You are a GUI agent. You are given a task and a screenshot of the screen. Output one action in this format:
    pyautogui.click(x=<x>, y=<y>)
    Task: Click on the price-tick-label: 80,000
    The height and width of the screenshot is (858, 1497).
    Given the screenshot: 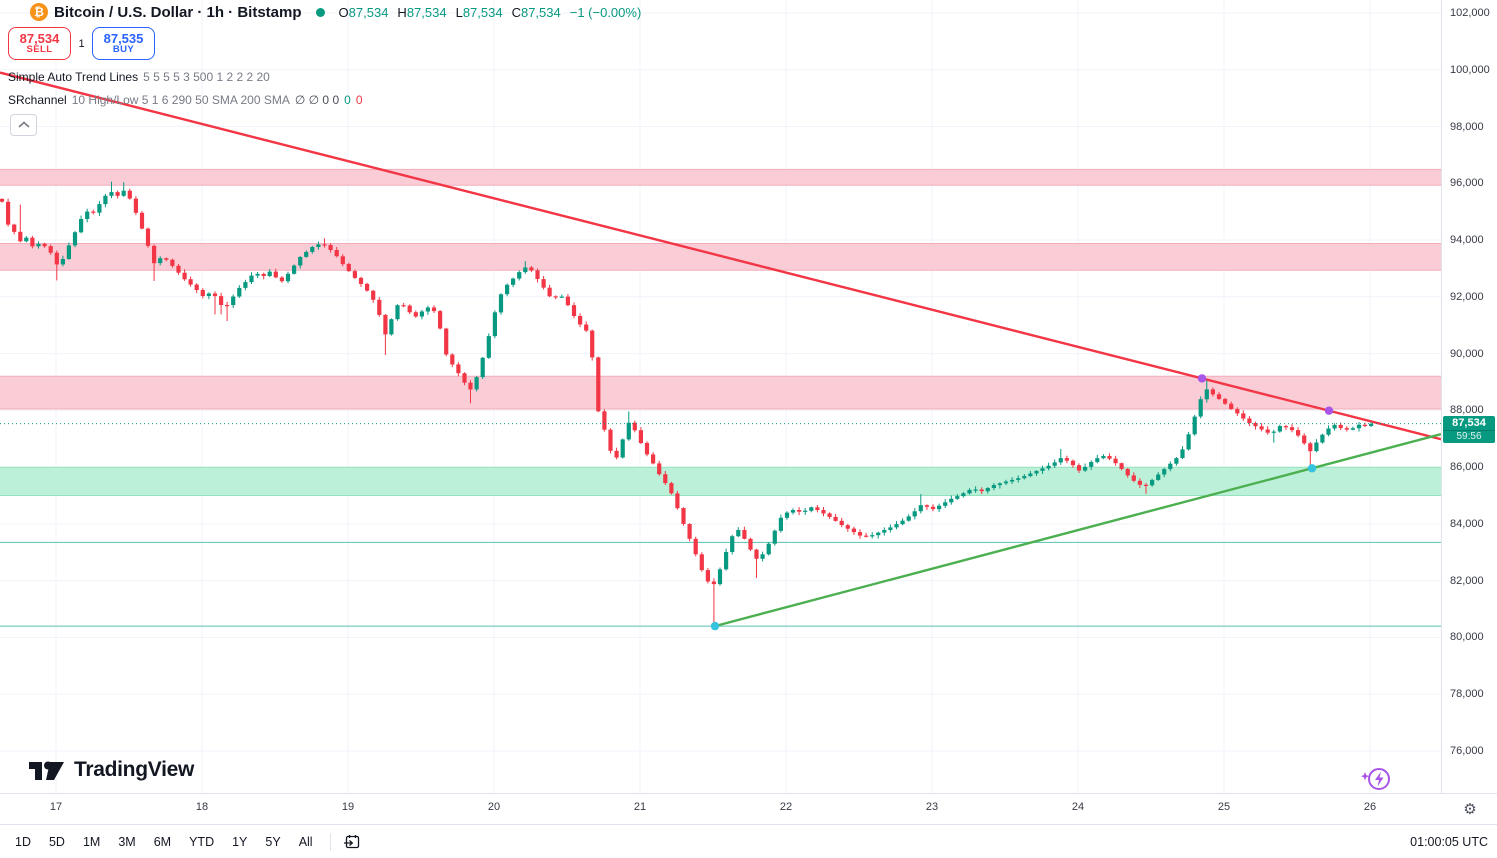 What is the action you would take?
    pyautogui.click(x=1467, y=637)
    